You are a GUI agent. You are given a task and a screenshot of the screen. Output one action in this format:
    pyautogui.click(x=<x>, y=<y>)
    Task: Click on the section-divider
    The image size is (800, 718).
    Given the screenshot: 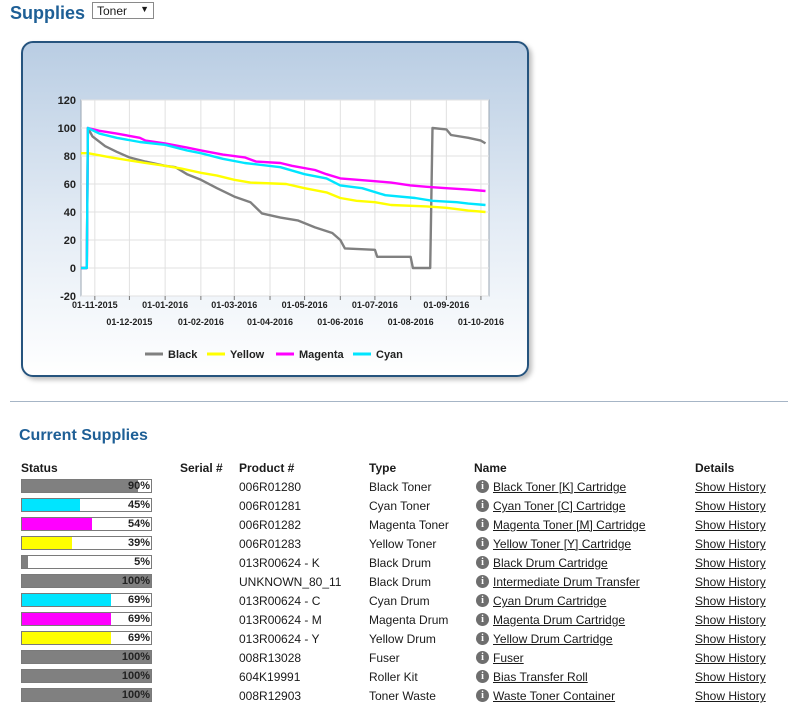 What is the action you would take?
    pyautogui.click(x=399, y=401)
    